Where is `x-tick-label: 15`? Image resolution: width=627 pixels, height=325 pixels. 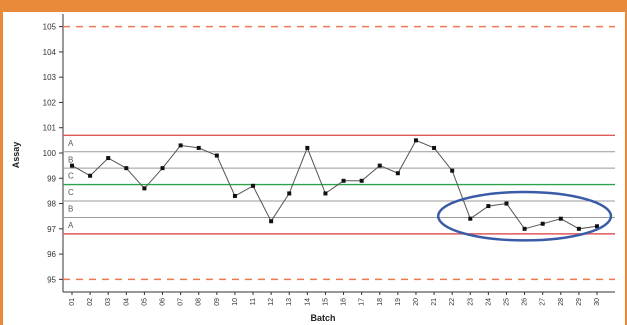
x-tick-label: 15 is located at coordinates (325, 302).